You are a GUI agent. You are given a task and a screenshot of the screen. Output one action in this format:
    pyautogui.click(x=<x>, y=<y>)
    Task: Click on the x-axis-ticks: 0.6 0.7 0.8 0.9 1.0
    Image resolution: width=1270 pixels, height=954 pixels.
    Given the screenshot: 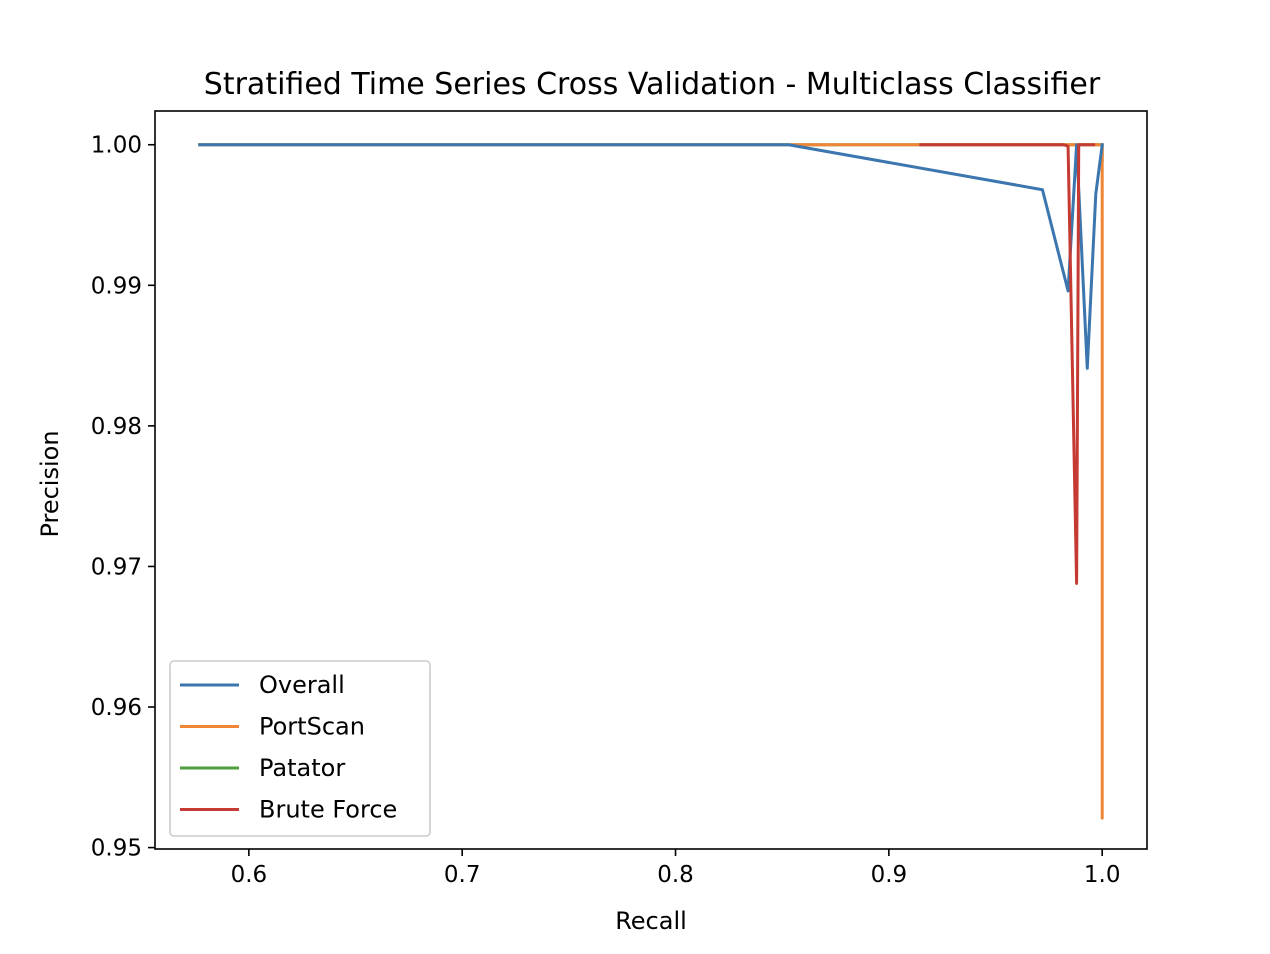 What is the action you would take?
    pyautogui.click(x=676, y=868)
    